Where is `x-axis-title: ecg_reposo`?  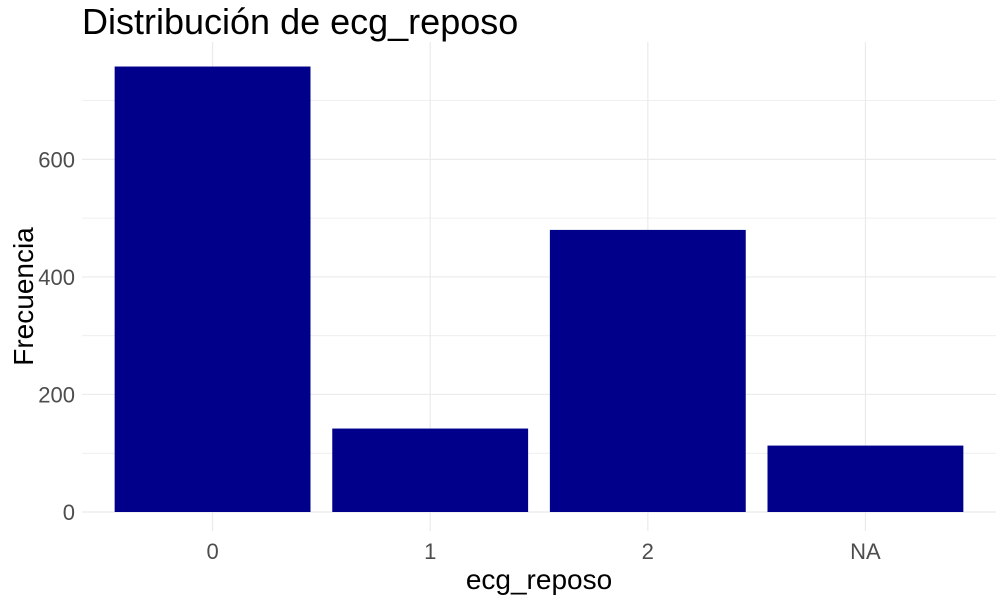
x-axis-title: ecg_reposo is located at coordinates (539, 579).